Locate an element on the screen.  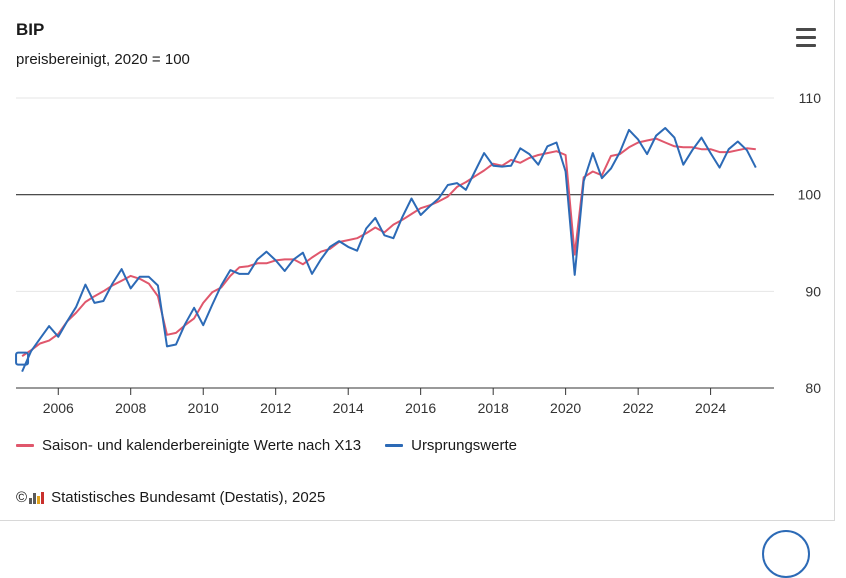
y-axis: 80 90 100 110 is located at coordinates (810, 243).